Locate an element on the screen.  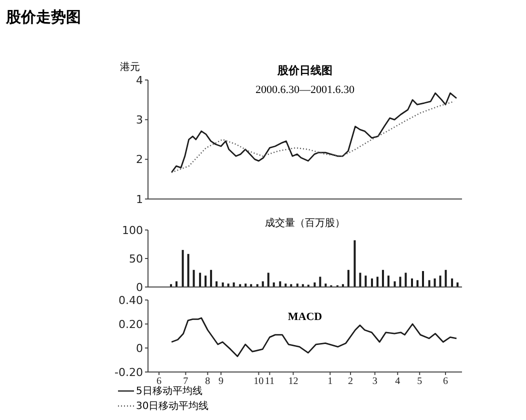
x-tick-label: 5 is located at coordinates (419, 382).